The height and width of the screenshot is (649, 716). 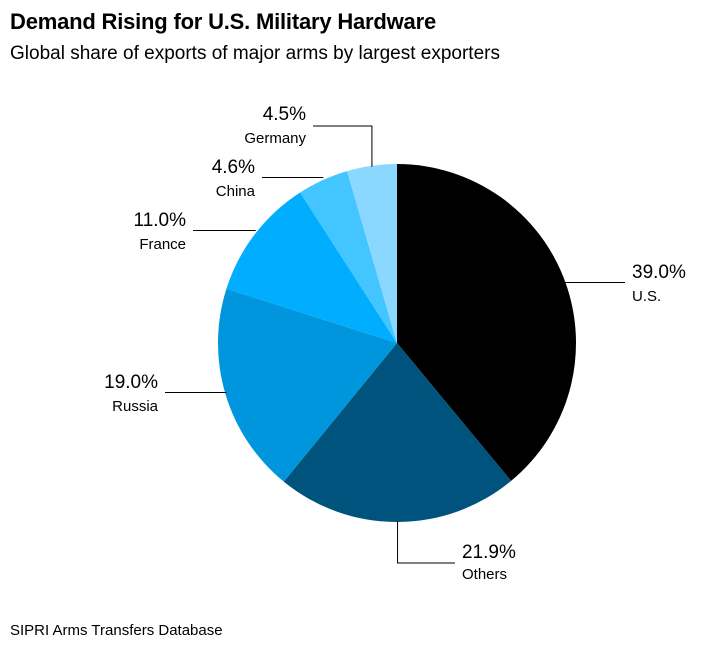 What do you see at coordinates (236, 191) in the screenshot?
I see `category-label-china: China` at bounding box center [236, 191].